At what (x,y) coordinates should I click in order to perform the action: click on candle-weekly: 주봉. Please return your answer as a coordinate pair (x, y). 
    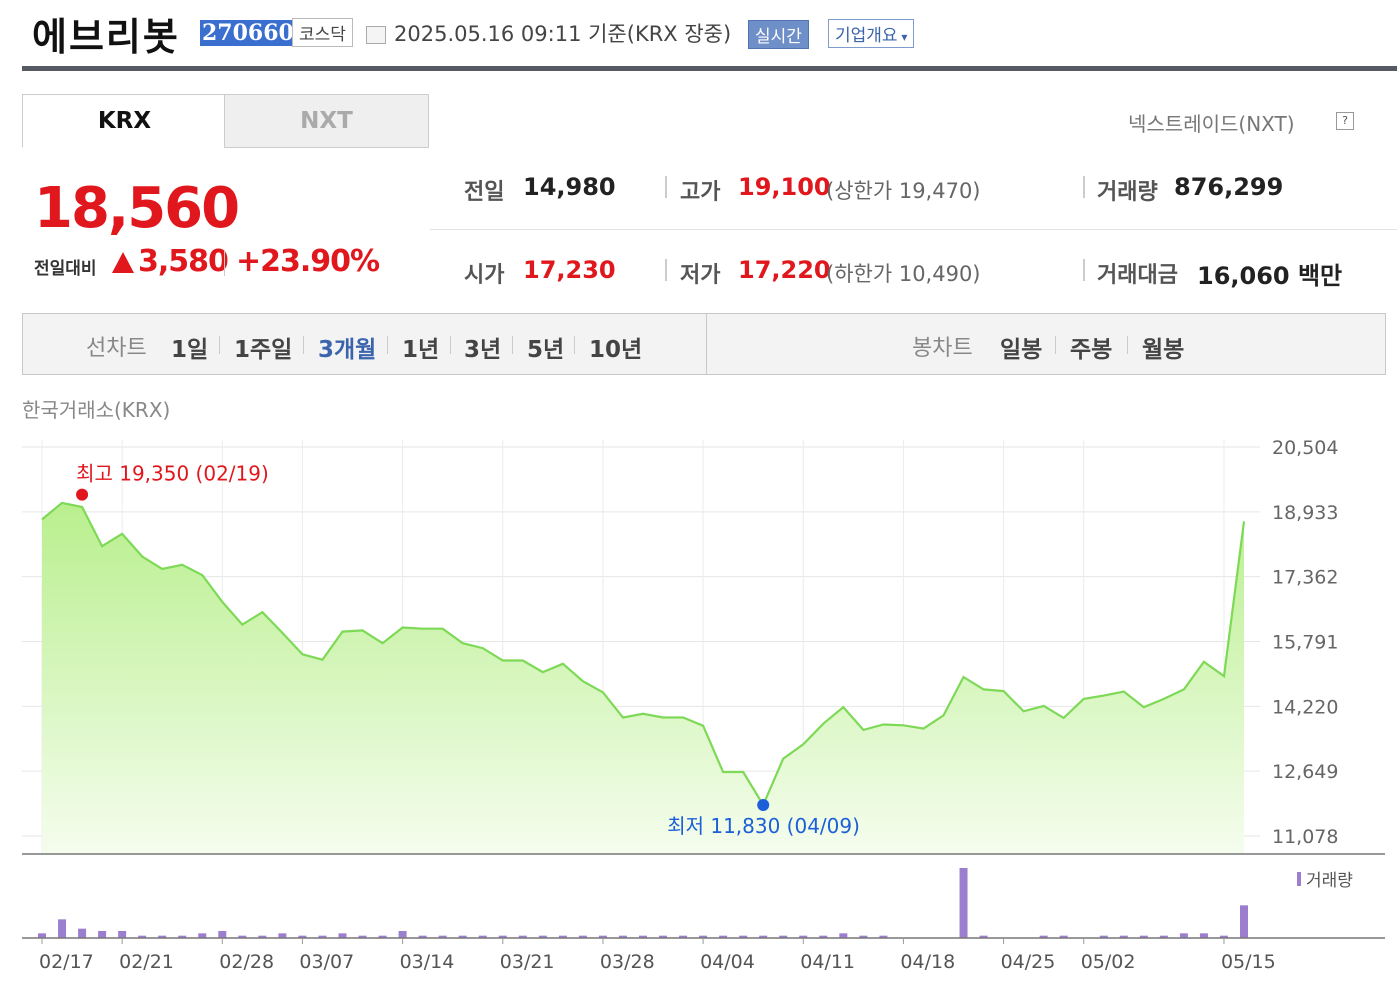
    Looking at the image, I should click on (1091, 350).